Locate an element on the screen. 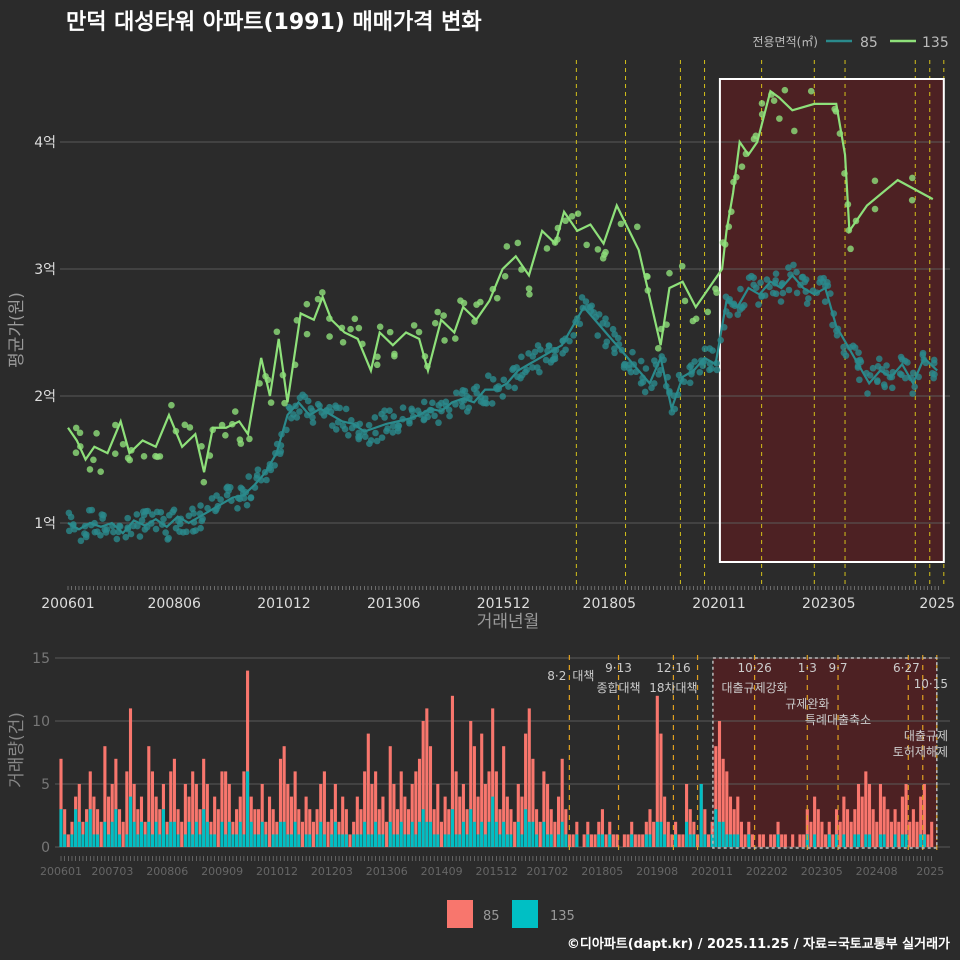 The height and width of the screenshot is (960, 960). x-tick-label: 201908 is located at coordinates (657, 871).